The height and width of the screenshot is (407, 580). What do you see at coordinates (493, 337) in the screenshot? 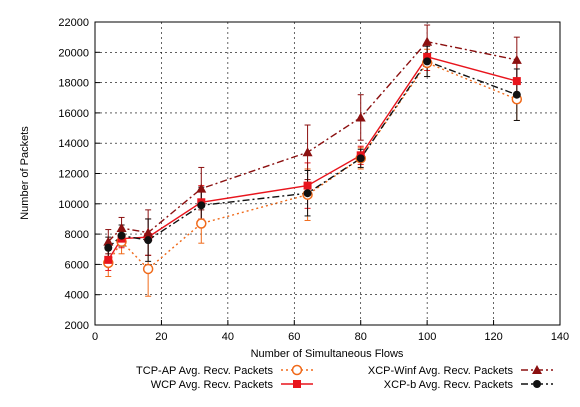
I see `x-tick-label: 120` at bounding box center [493, 337].